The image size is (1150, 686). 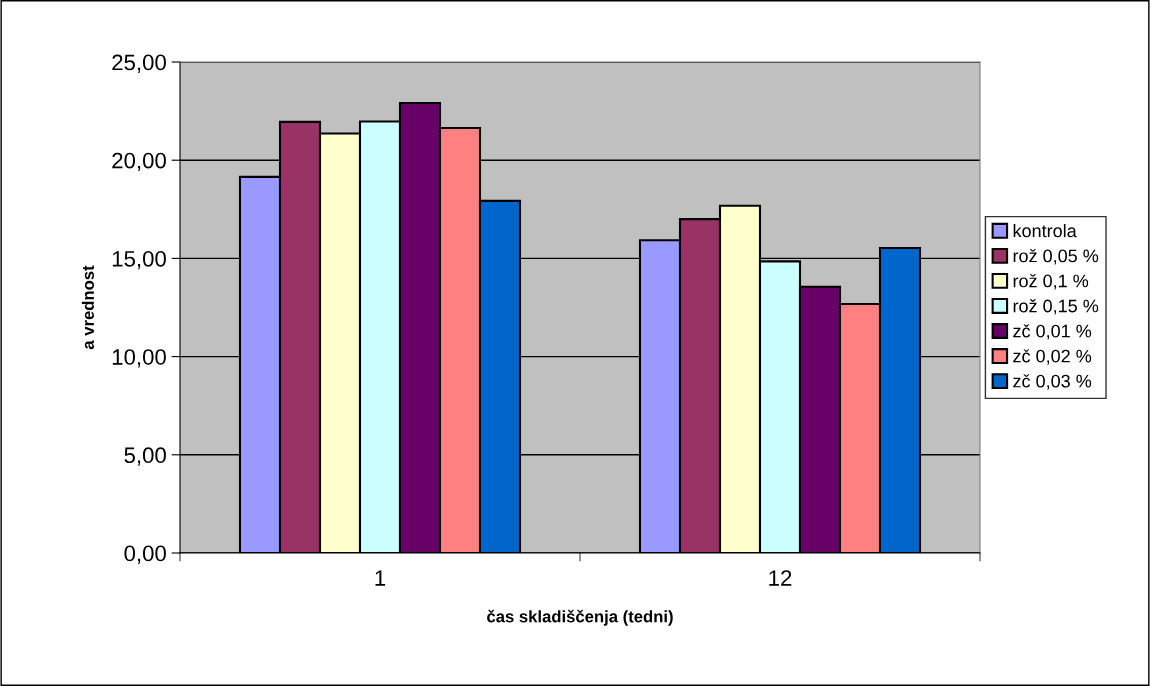 I want to click on y-tick-label: 5,00, so click(x=145, y=456).